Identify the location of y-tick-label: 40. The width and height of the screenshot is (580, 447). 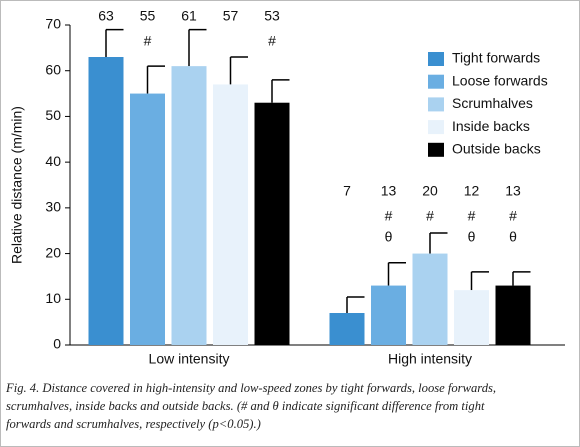
(53, 161).